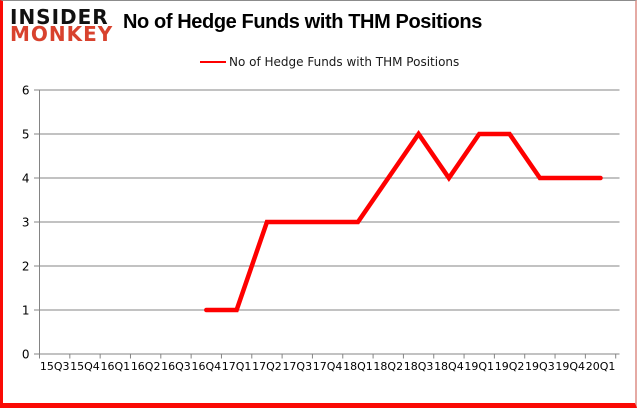 This screenshot has width=637, height=408. I want to click on y-axis-tick-label: 5, so click(26, 135).